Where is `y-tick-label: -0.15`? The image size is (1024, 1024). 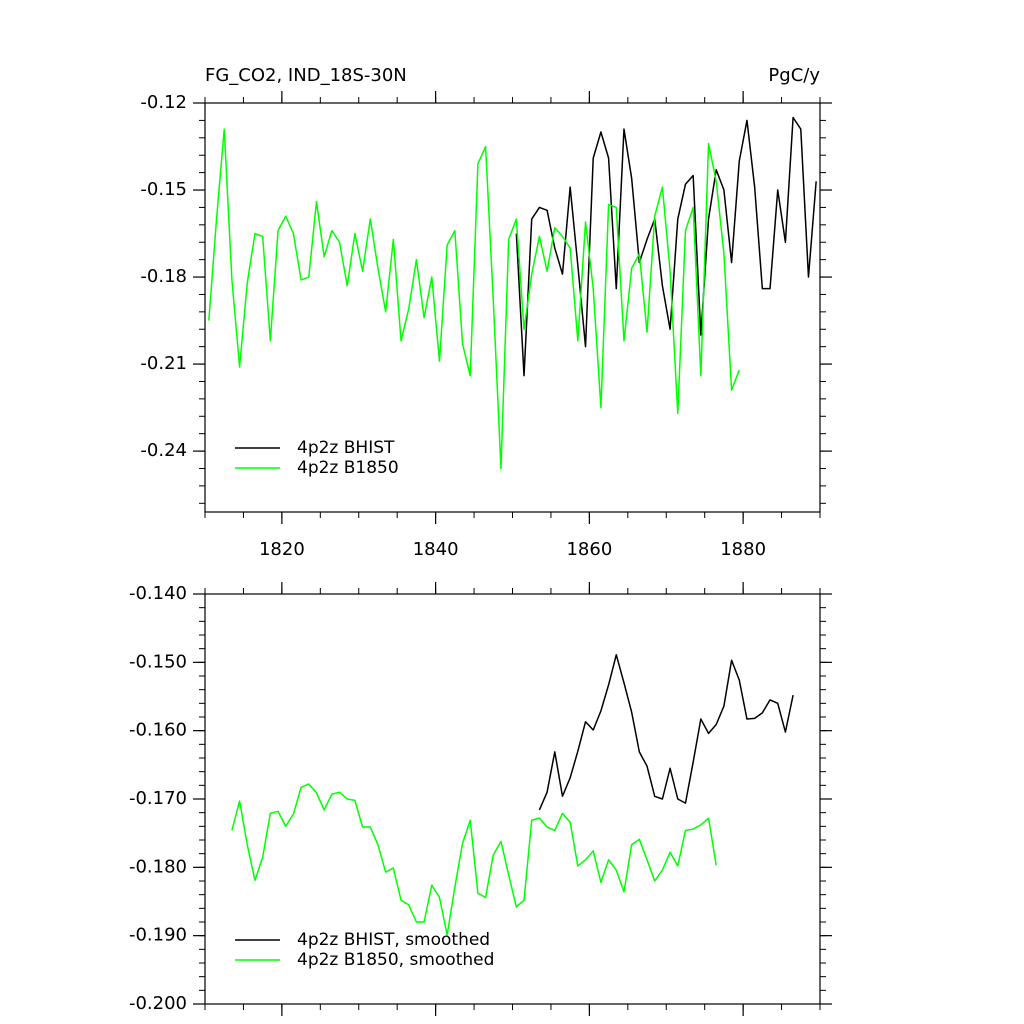 y-tick-label: -0.15 is located at coordinates (163, 189).